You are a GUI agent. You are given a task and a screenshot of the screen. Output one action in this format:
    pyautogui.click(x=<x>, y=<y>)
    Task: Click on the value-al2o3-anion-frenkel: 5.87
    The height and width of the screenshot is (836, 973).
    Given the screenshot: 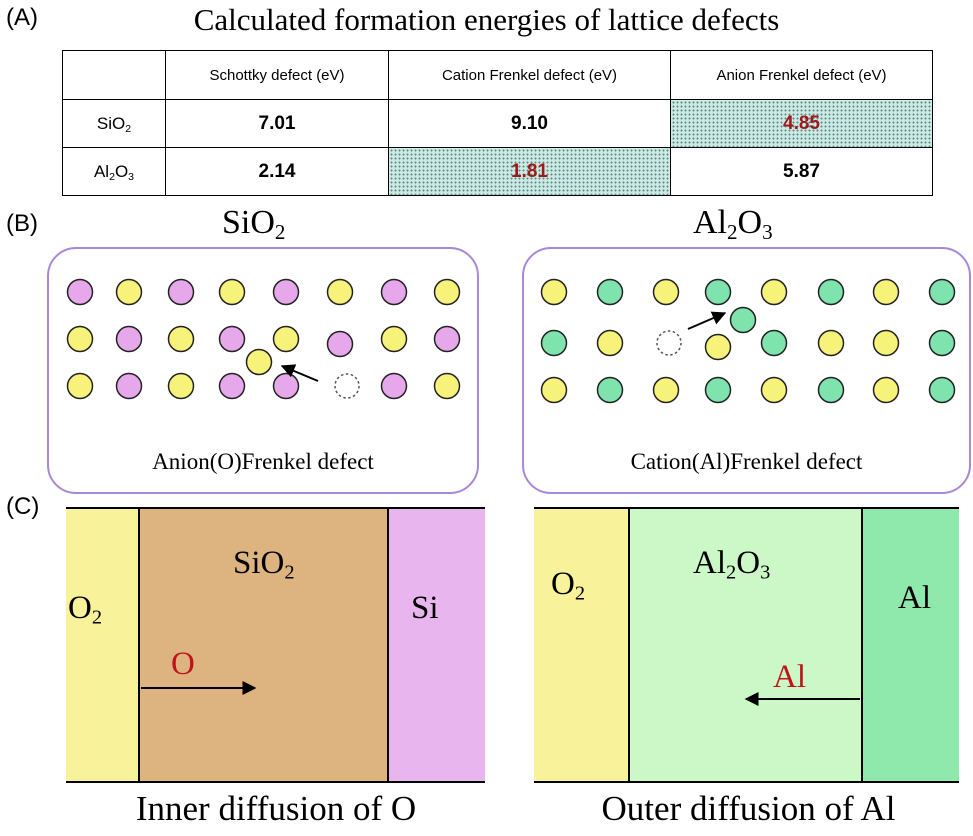 What is the action you would take?
    pyautogui.click(x=801, y=171)
    